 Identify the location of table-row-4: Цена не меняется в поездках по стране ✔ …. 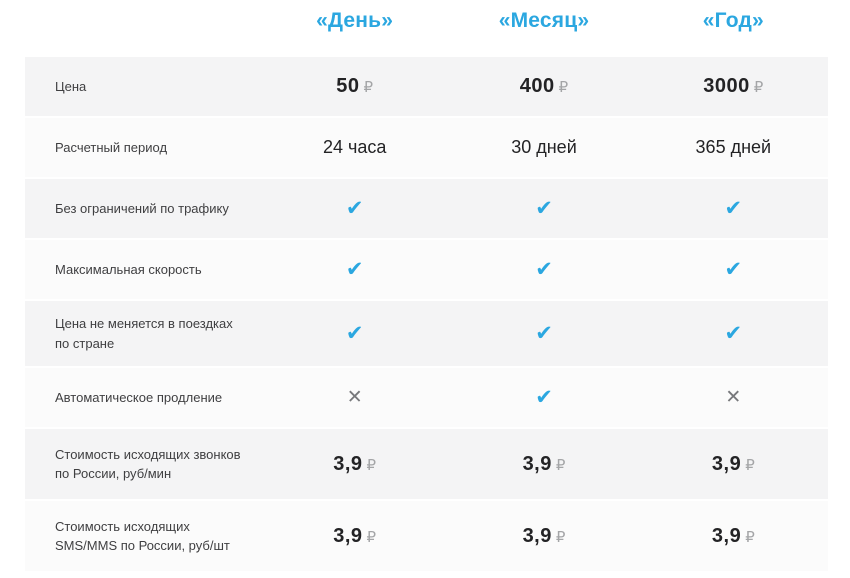
(426, 333).